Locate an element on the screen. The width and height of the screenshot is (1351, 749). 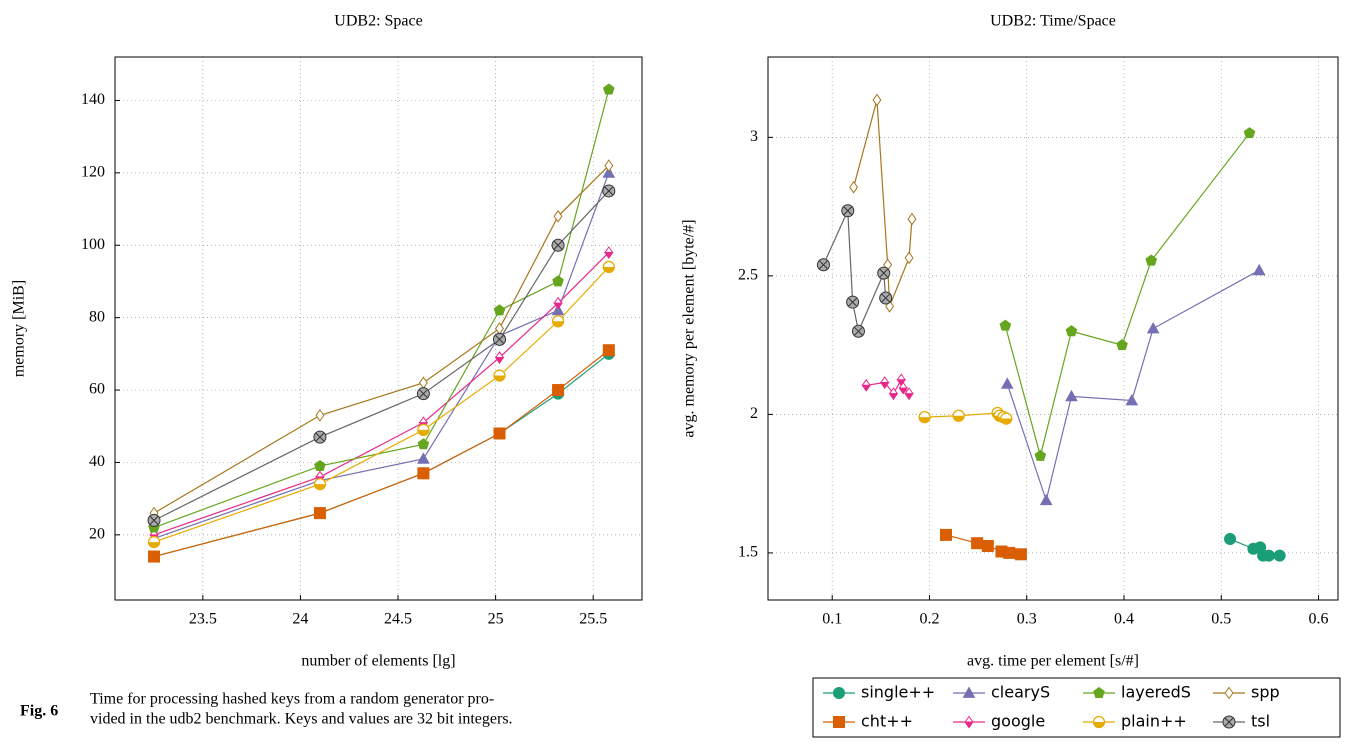
legend-label: spp is located at coordinates (1265, 692).